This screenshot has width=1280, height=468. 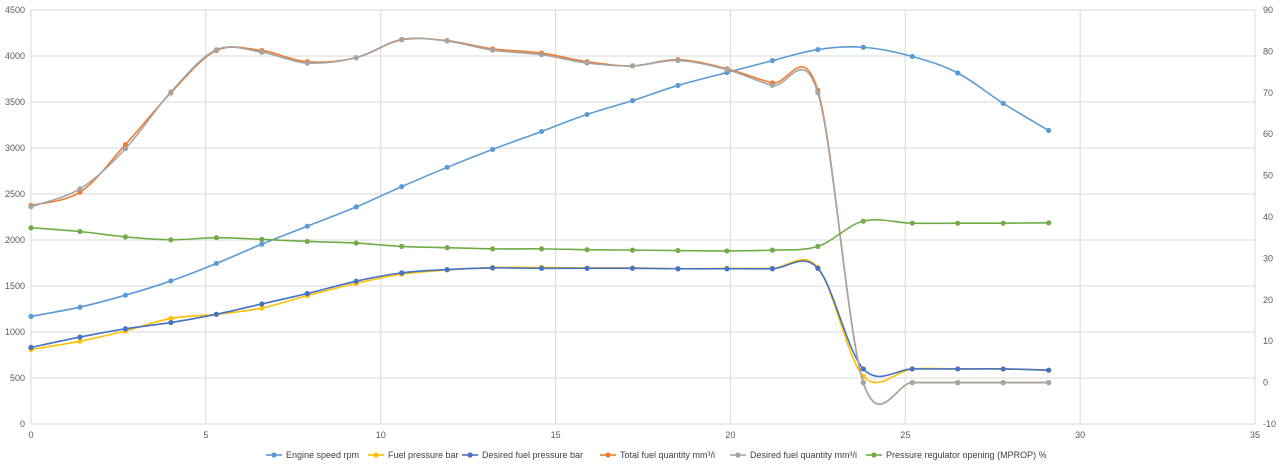 What do you see at coordinates (966, 455) in the screenshot?
I see `legend-label-pressure-regulator-opening-mprop: Pressure regulator opening (MPROP) %` at bounding box center [966, 455].